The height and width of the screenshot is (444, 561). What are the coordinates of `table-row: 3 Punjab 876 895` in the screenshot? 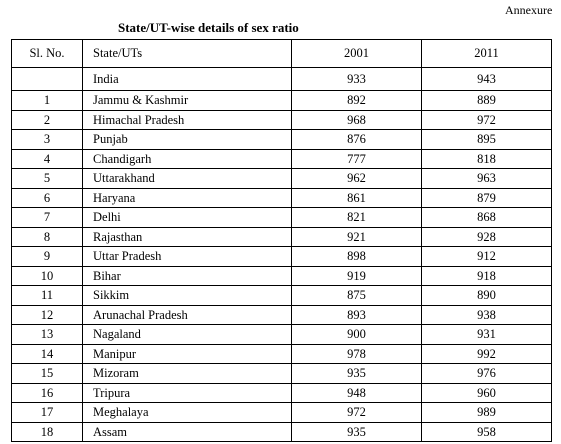 It's located at (281, 139).